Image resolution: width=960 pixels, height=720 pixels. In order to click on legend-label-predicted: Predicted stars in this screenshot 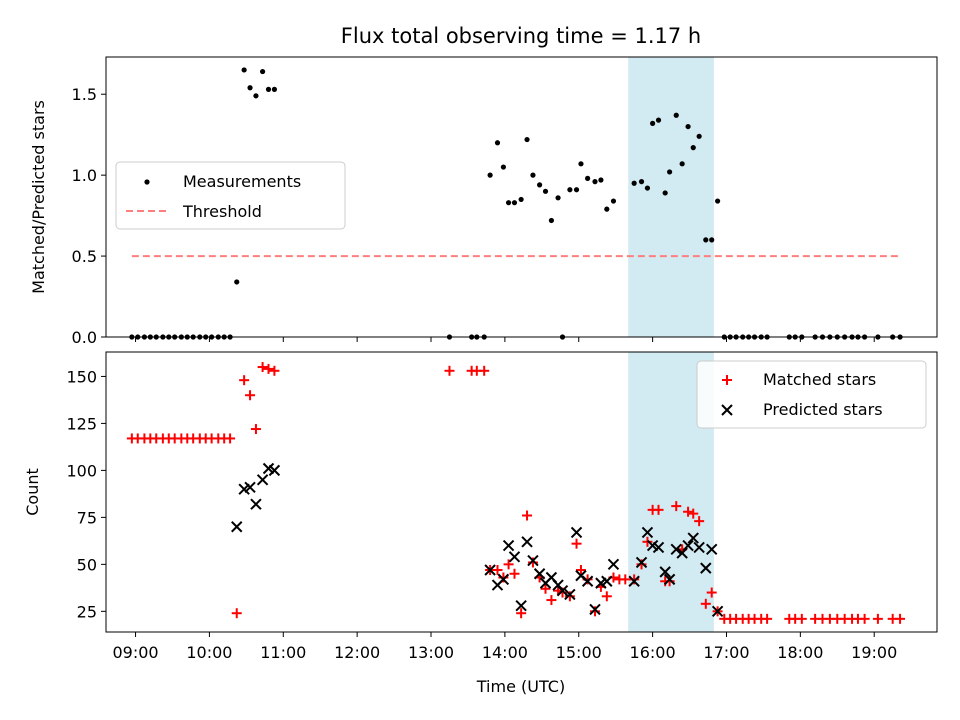, I will do `click(823, 409)`.